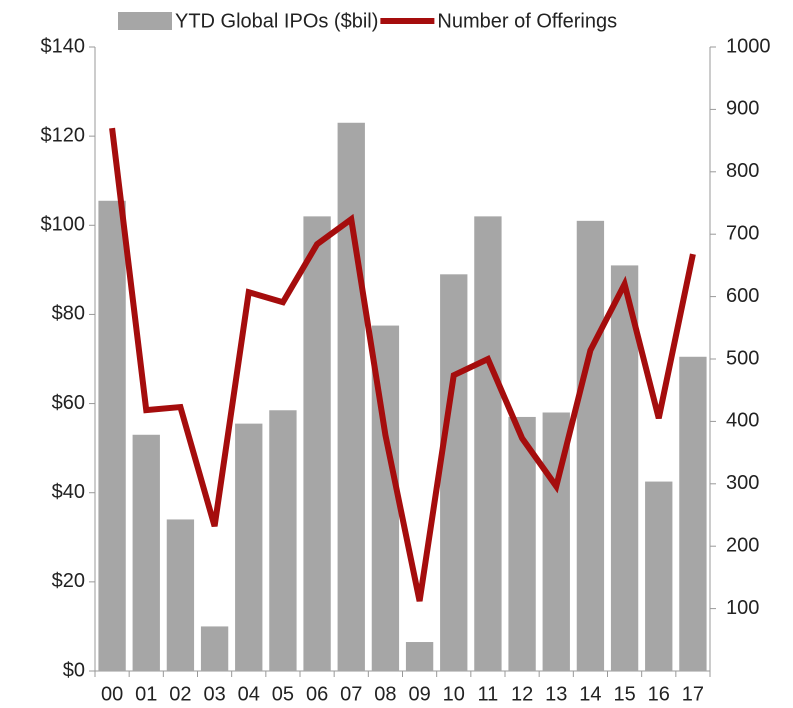 Image resolution: width=793 pixels, height=708 pixels. What do you see at coordinates (68, 492) in the screenshot?
I see `y-tick-label: $40` at bounding box center [68, 492].